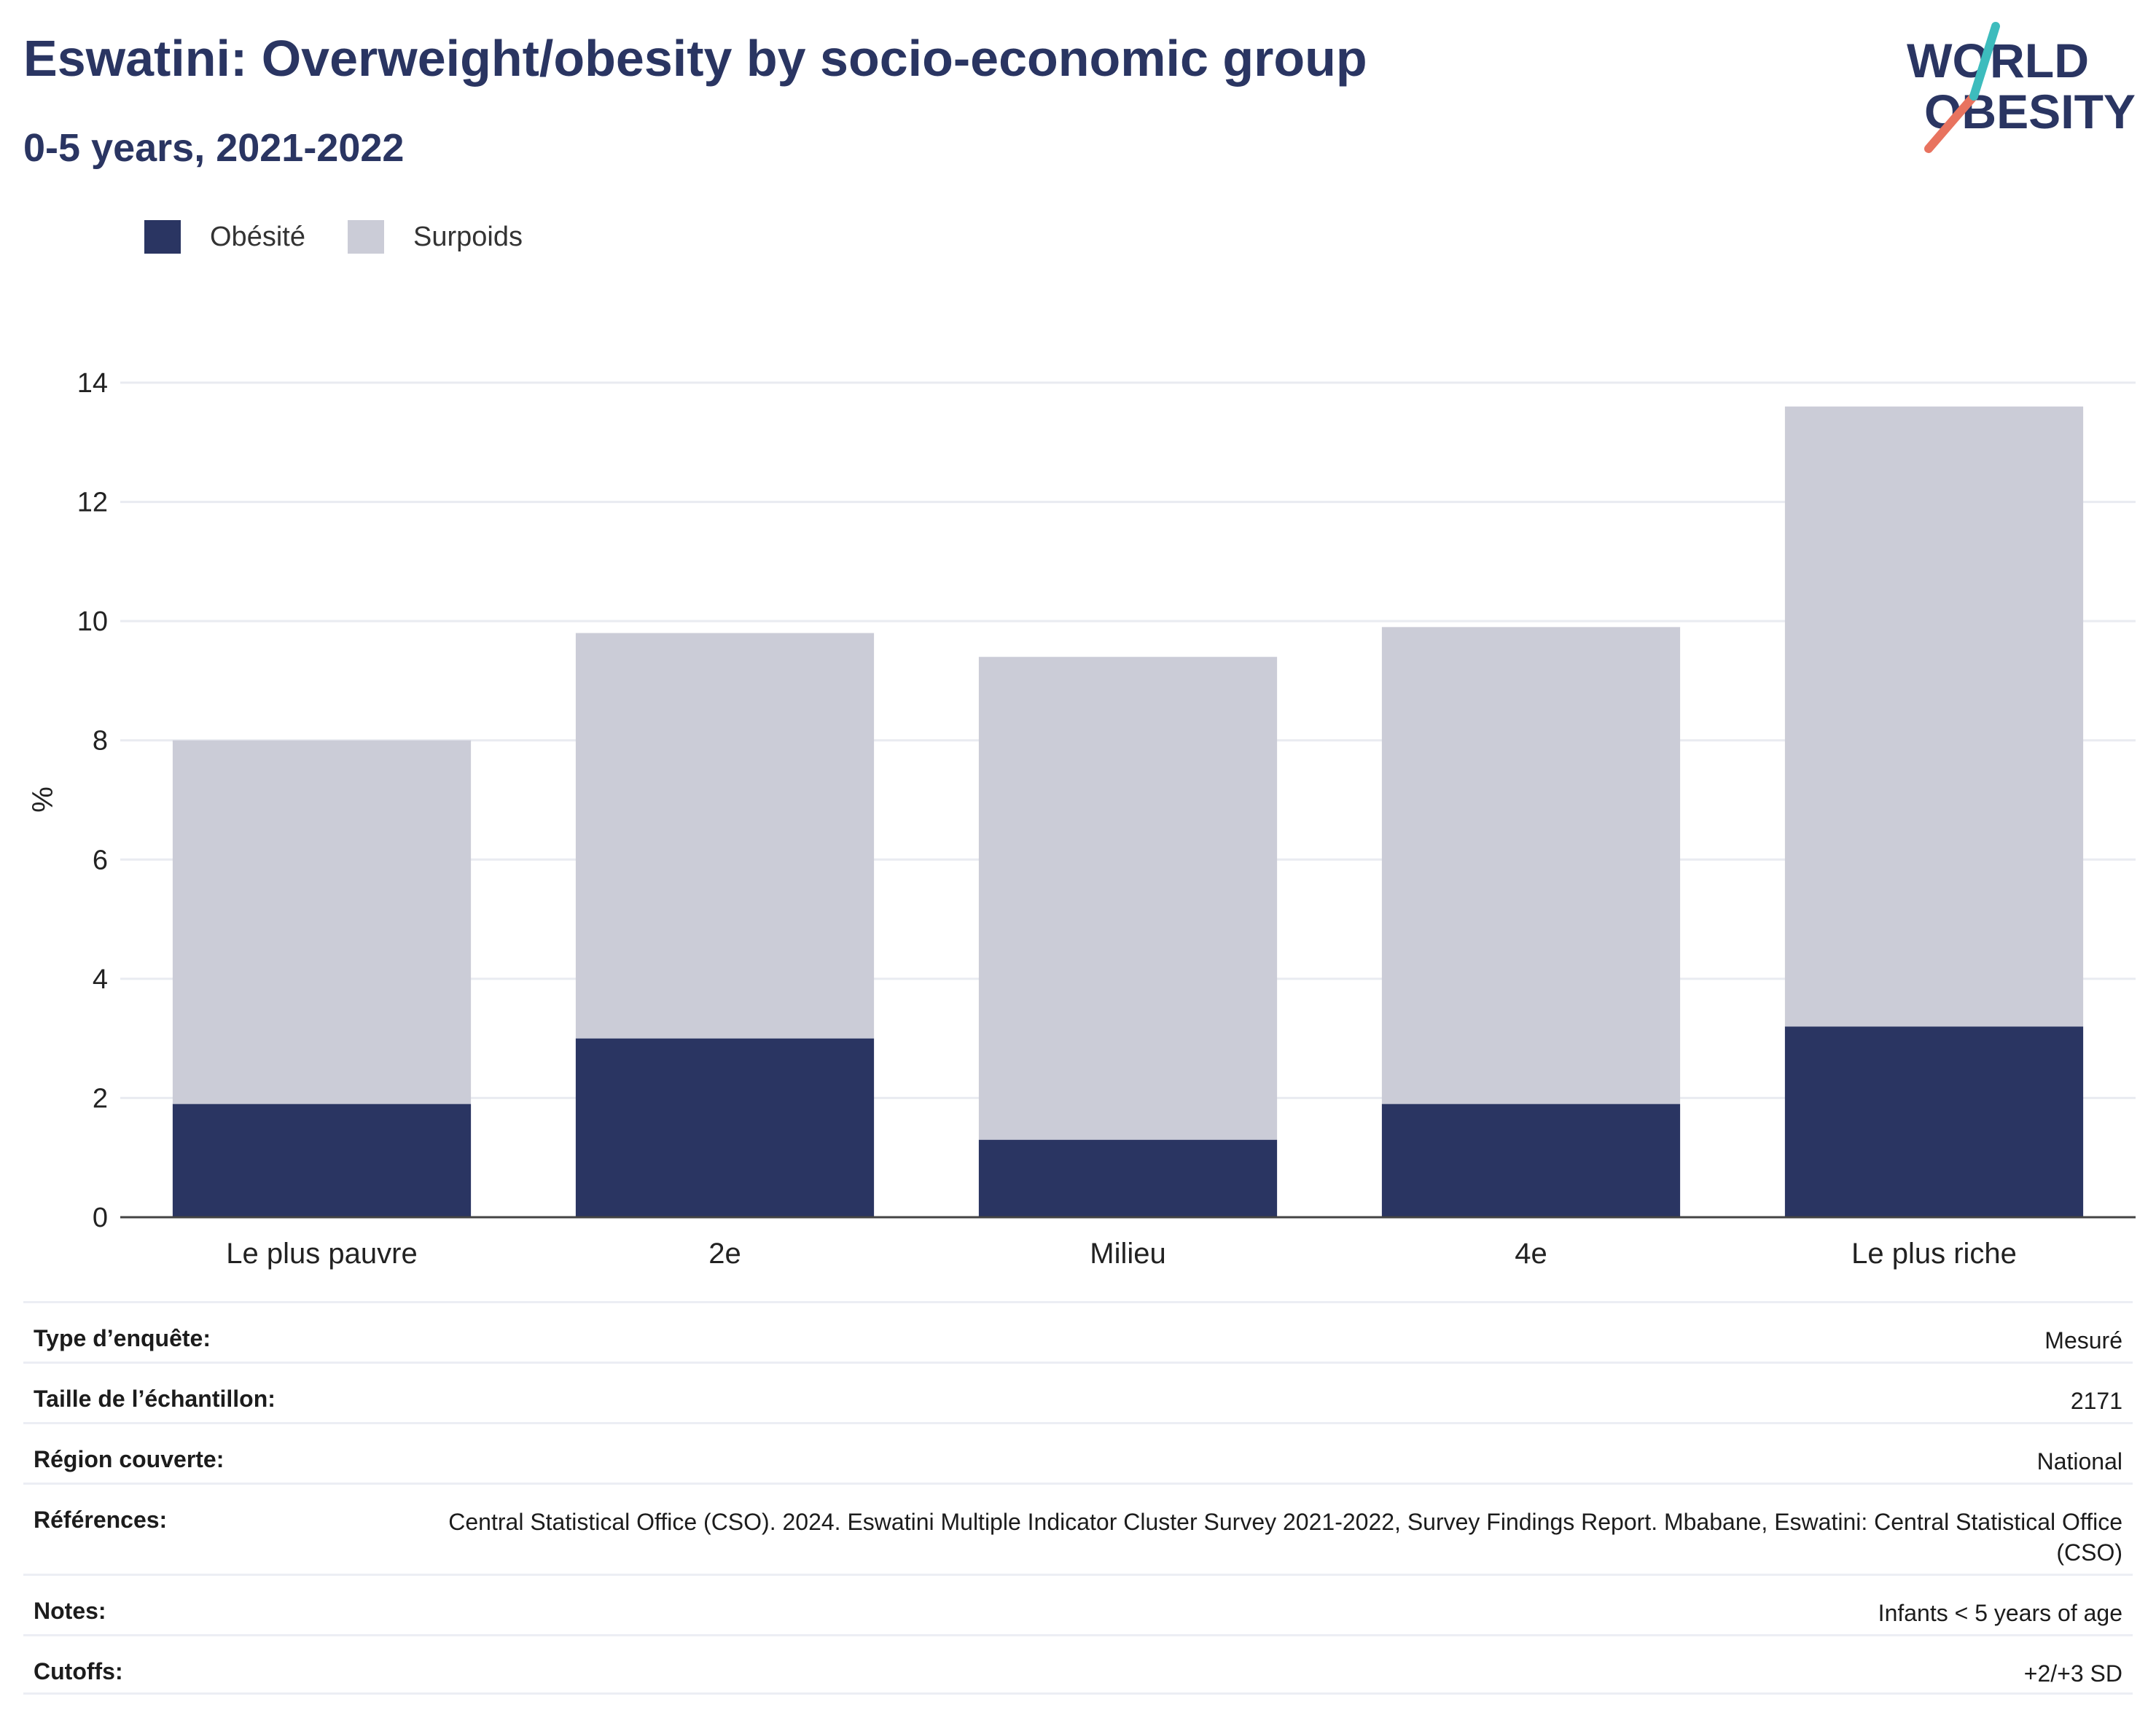 The image size is (2156, 1734). What do you see at coordinates (43, 799) in the screenshot?
I see `y-axis-label: %` at bounding box center [43, 799].